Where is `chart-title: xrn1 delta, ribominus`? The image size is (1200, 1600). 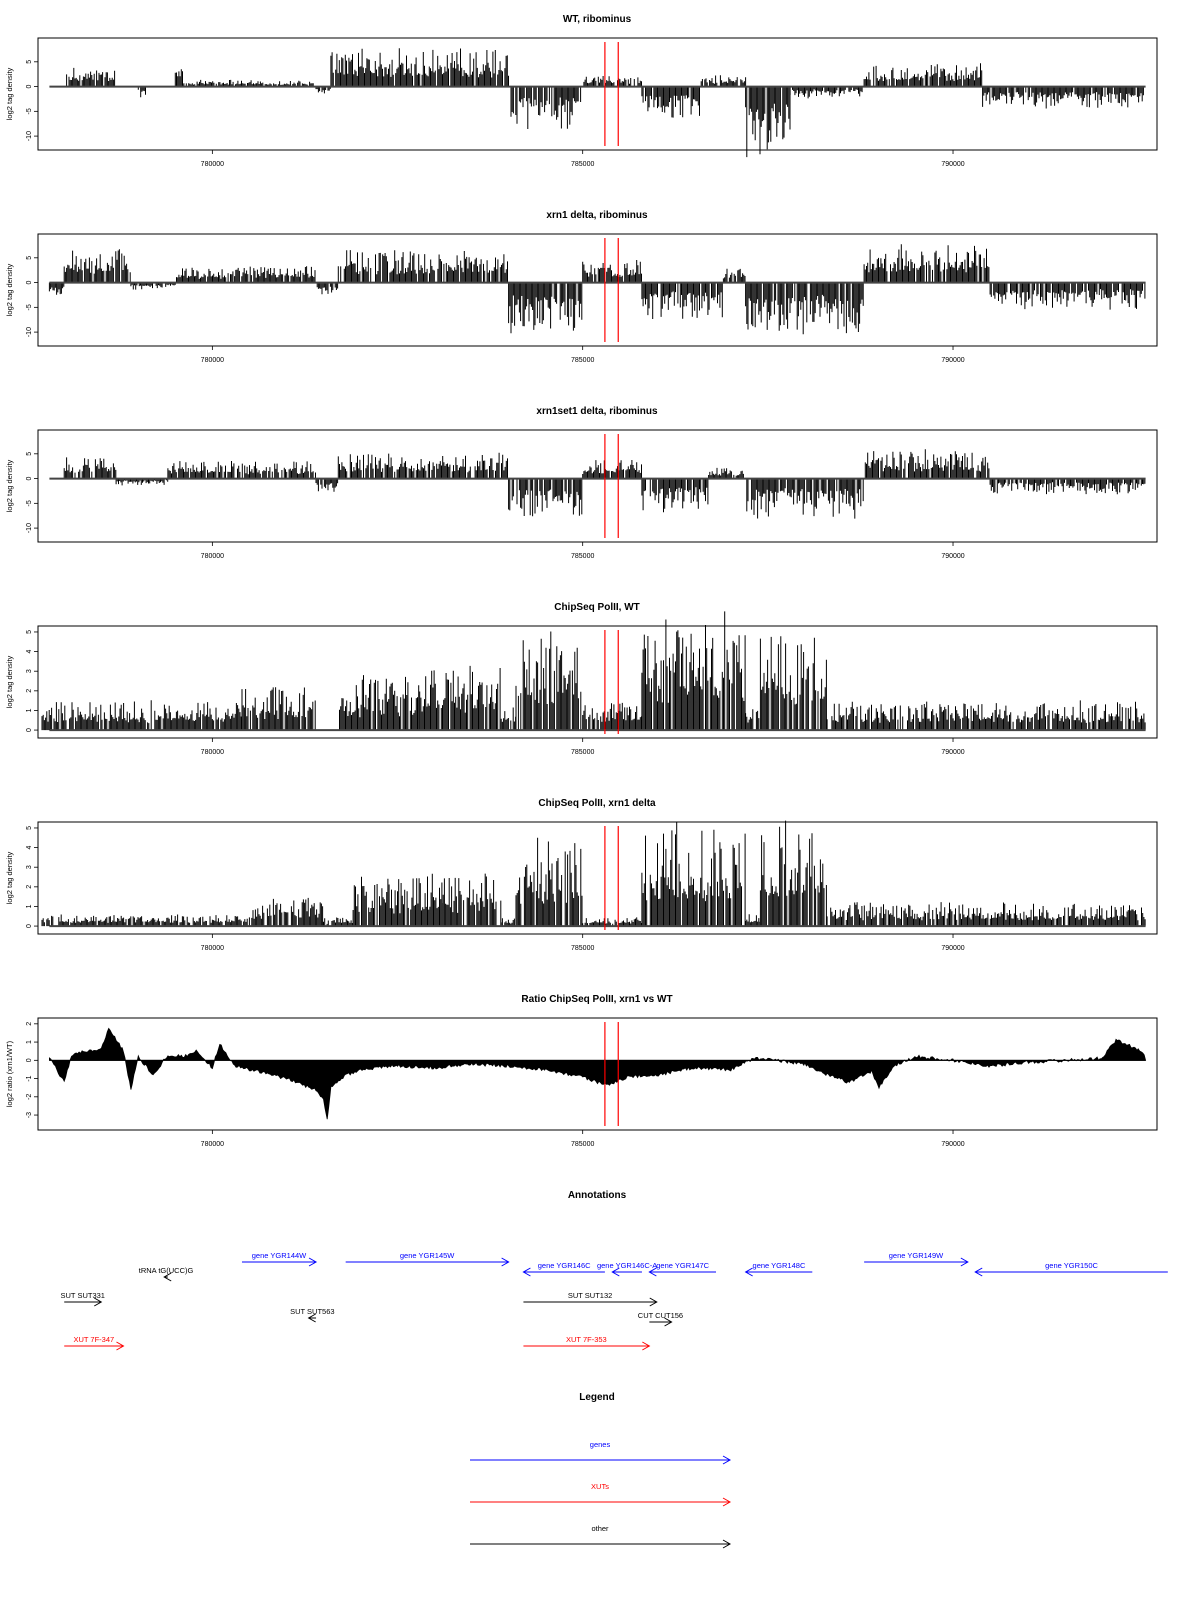
chart-title: xrn1 delta, ribominus is located at coordinates (597, 215).